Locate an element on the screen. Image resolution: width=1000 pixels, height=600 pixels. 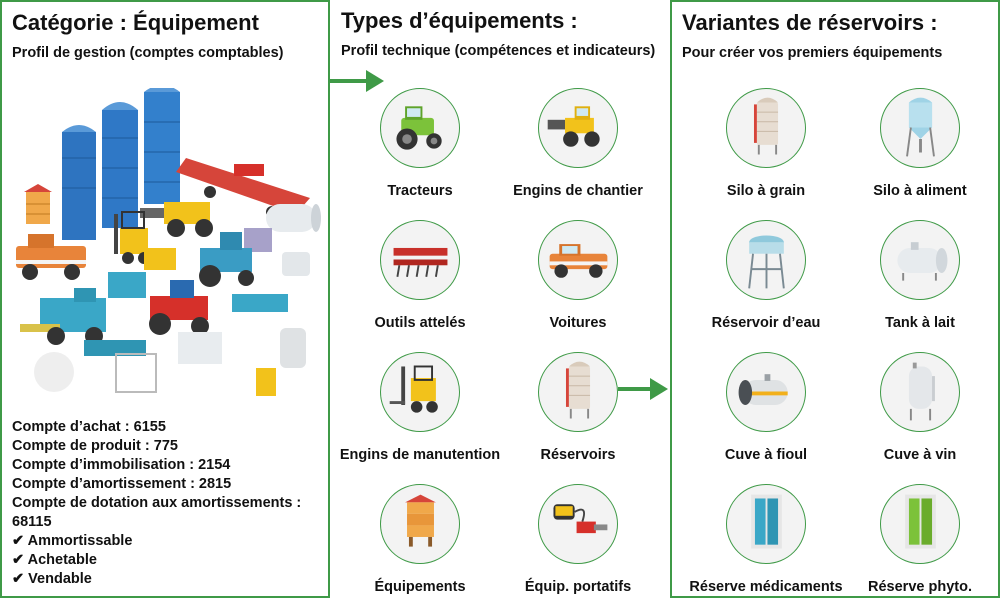
type-label: Équipements is located at coordinates (420, 587).